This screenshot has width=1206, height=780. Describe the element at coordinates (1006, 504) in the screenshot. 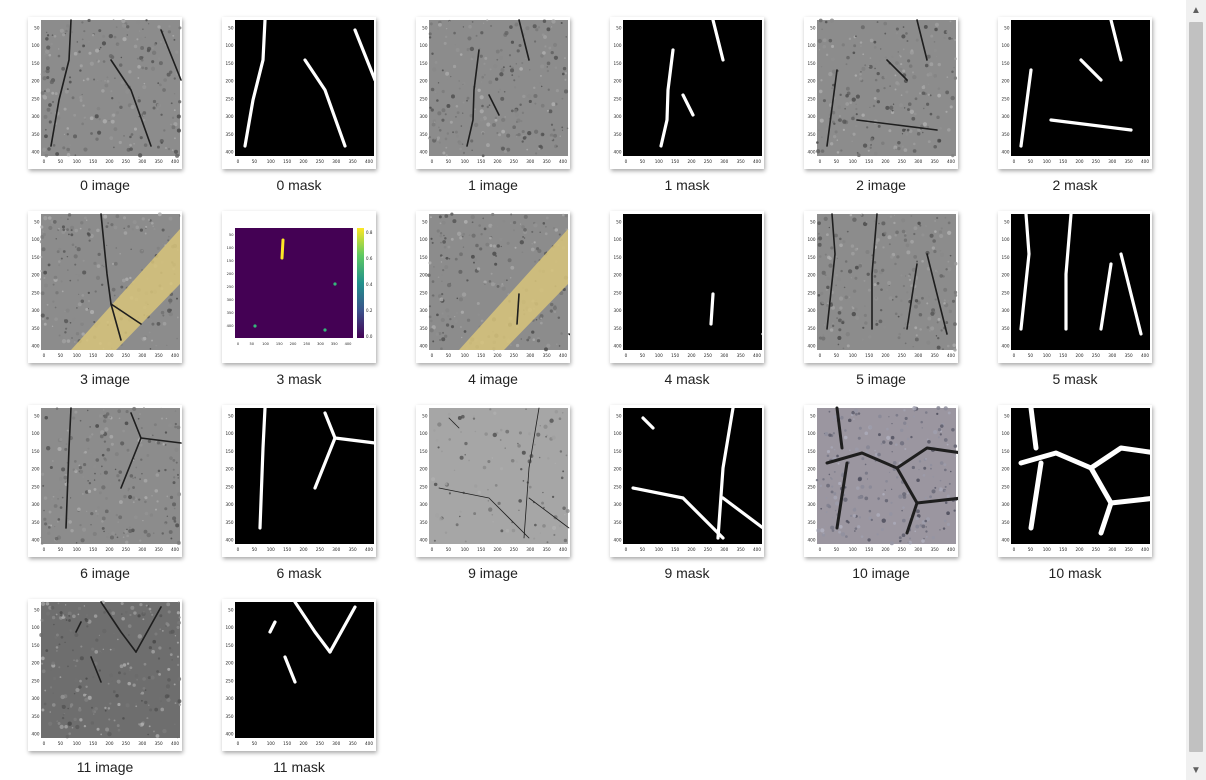

I see `y-tick-label: 300` at that location.